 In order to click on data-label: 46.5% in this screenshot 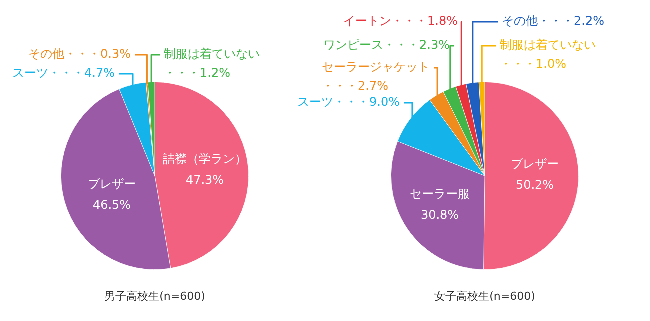, I will do `click(112, 205)`.